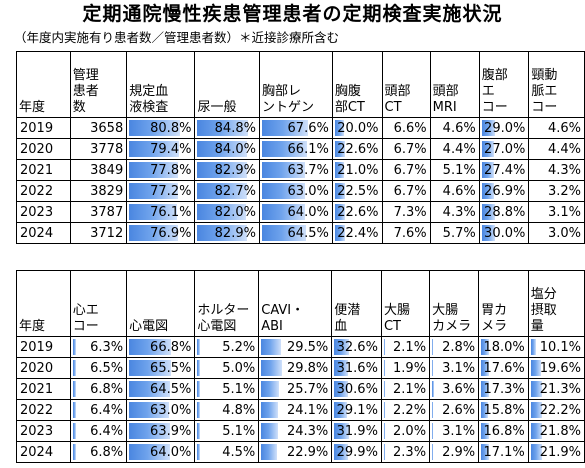 This screenshot has height=468, width=585. Describe the element at coordinates (504, 170) in the screenshot. I see `percent-bar-cell: 27.4%` at that location.